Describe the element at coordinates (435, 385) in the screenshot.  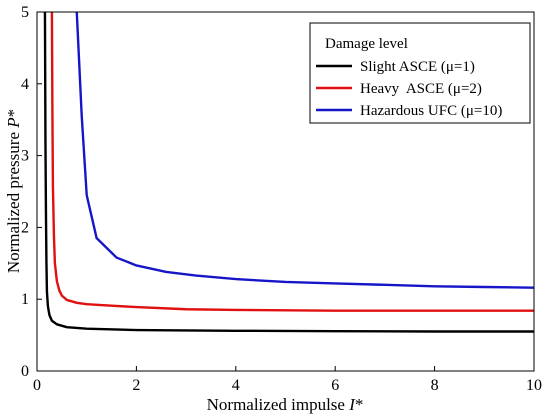
I see `x-tick-label-4: 8` at that location.